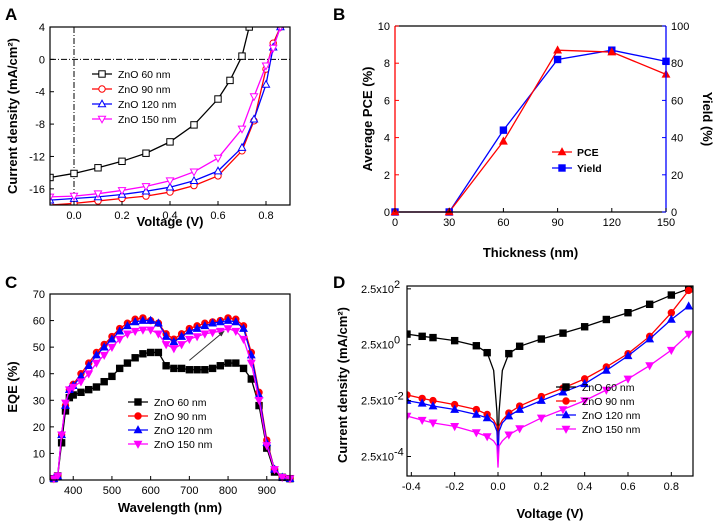 This screenshot has width=713, height=529. What do you see at coordinates (399, 397) in the screenshot?
I see `y-tick-exponent: -2` at bounding box center [399, 397].